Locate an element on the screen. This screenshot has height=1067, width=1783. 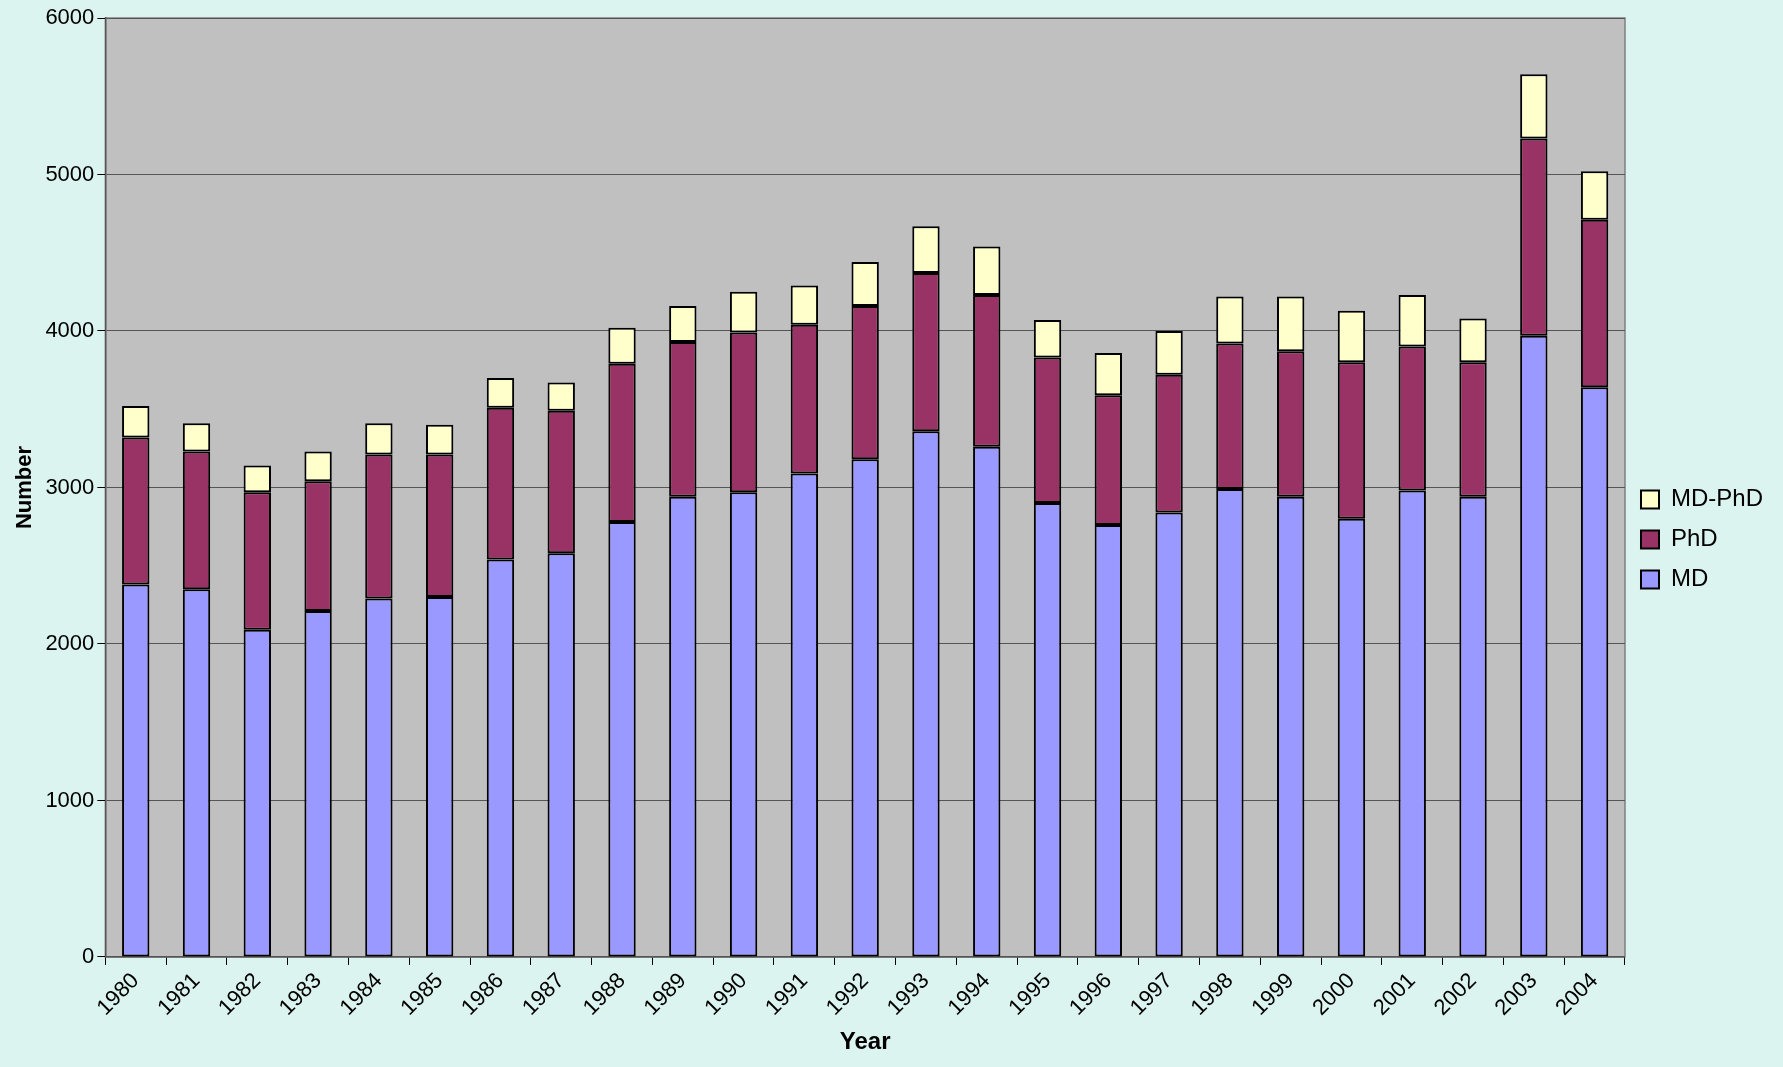
y-tick-label: 3000 is located at coordinates (70, 486).